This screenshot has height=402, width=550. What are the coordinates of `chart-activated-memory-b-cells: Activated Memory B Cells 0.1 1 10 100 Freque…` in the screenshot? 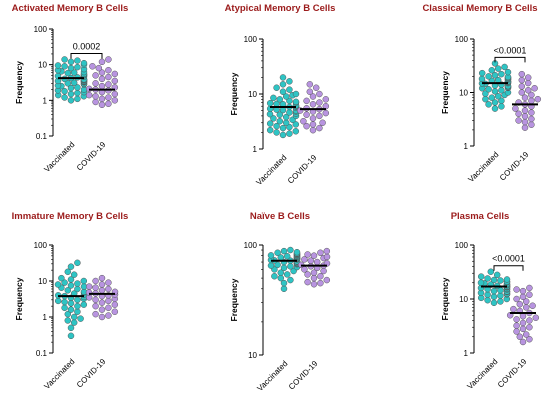 It's located at (70, 95).